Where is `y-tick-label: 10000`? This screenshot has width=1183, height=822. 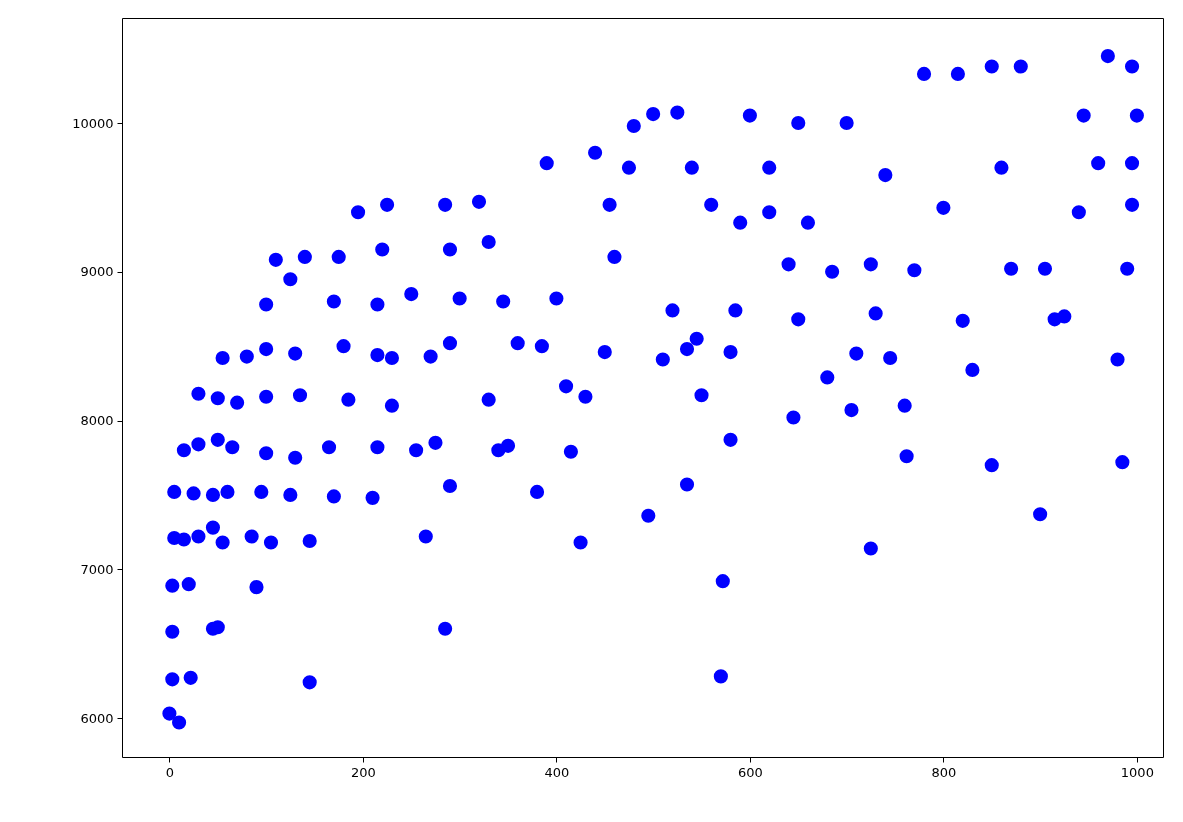 y-tick-label: 10000 is located at coordinates (93, 123).